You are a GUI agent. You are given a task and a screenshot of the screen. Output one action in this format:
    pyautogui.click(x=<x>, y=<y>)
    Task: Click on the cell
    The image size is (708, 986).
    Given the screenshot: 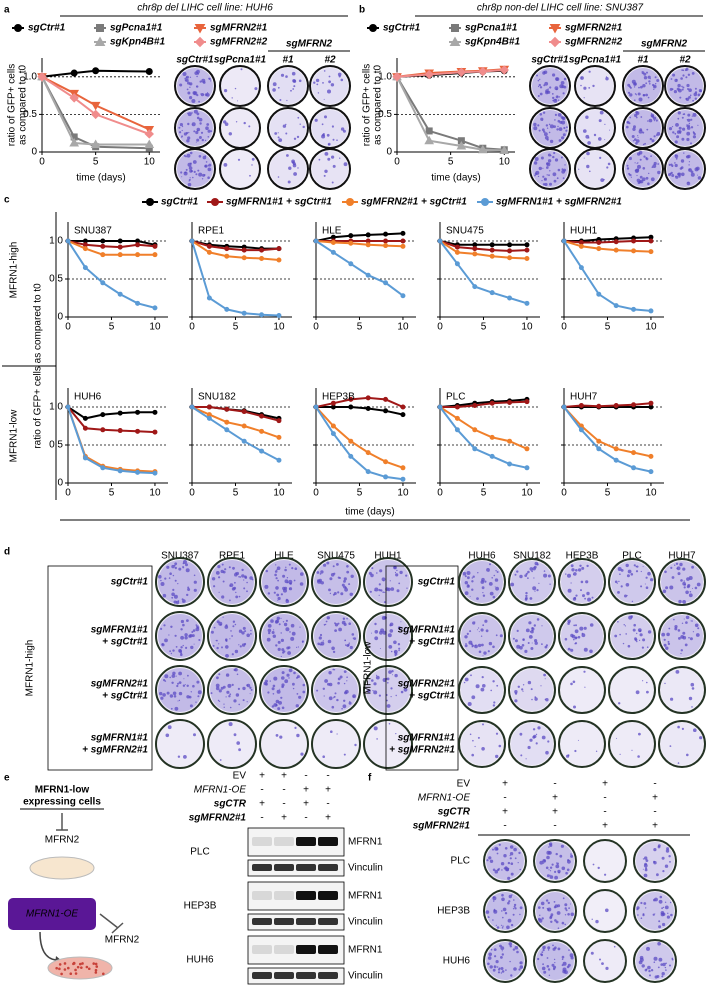 What is the action you would take?
    pyautogui.click(x=94, y=963)
    